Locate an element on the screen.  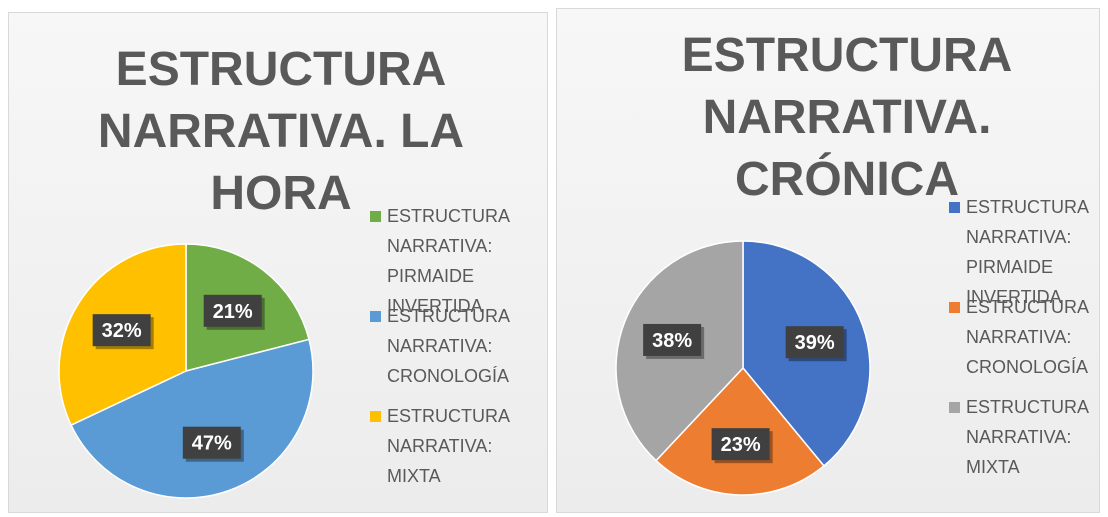
data-label: 39% is located at coordinates (815, 343).